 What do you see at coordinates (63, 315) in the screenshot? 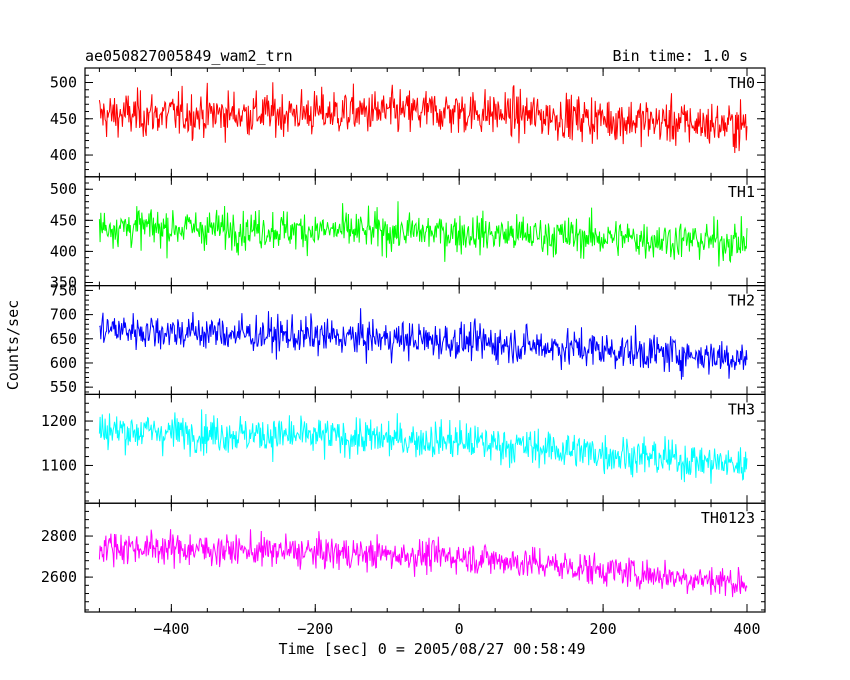
I see `y-tick-label: 700` at bounding box center [63, 315].